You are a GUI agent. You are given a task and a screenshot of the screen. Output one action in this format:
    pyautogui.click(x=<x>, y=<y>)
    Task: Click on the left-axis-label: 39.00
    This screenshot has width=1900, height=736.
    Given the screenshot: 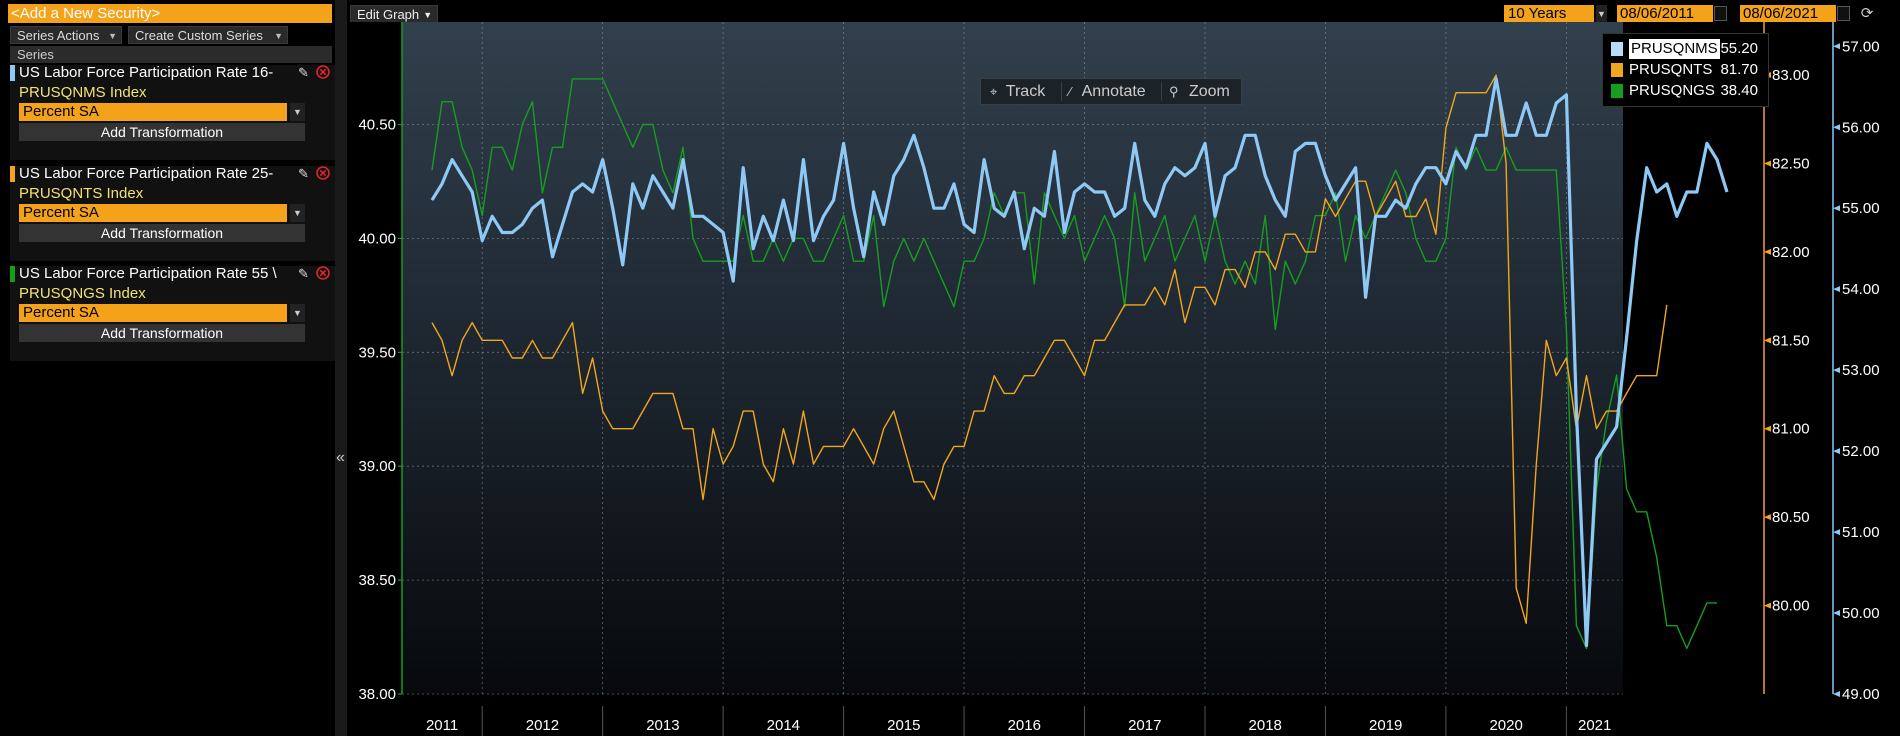 What is the action you would take?
    pyautogui.click(x=377, y=466)
    